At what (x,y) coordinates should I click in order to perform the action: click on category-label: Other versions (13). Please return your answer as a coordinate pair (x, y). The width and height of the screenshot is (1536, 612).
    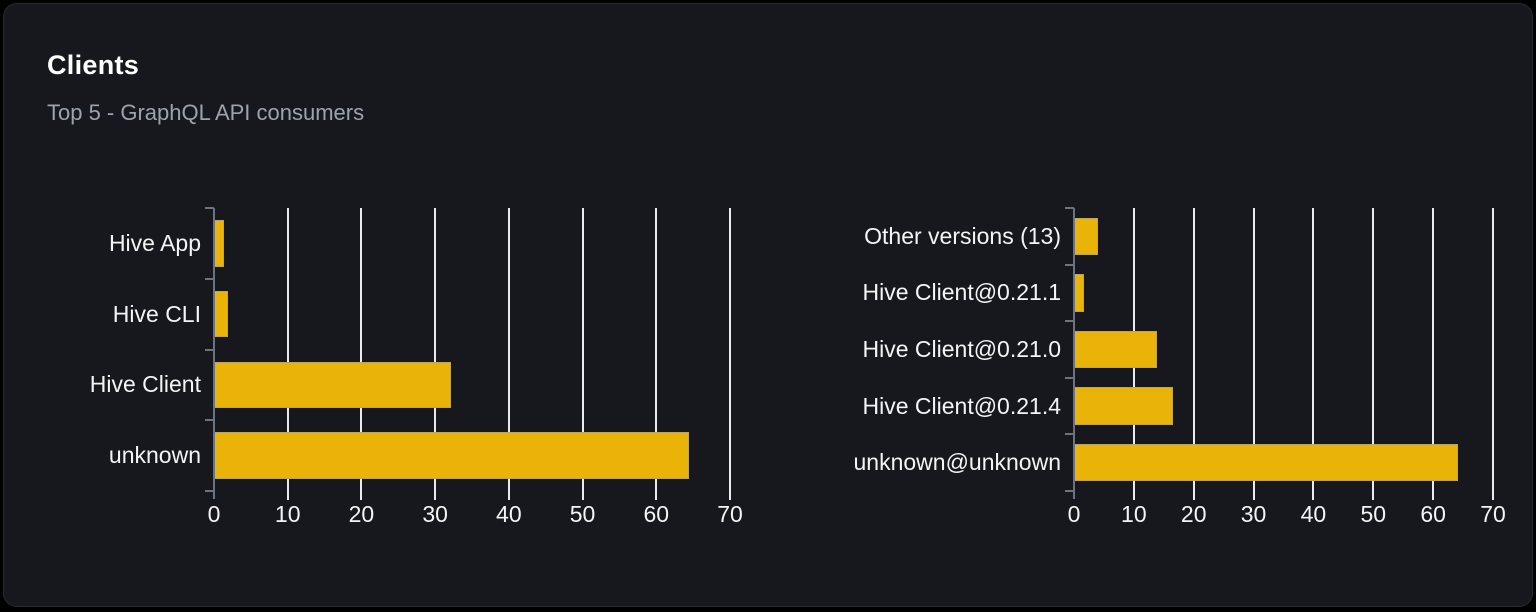
    Looking at the image, I should click on (962, 235).